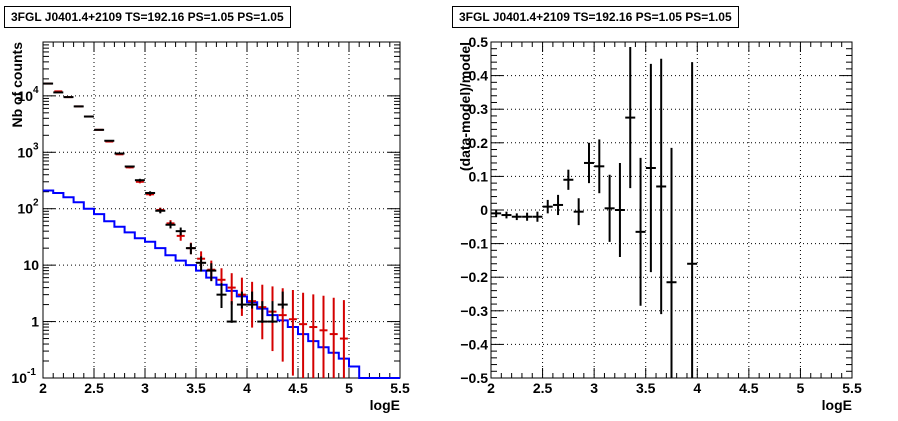 This screenshot has height=421, width=898. Describe the element at coordinates (484, 210) in the screenshot. I see `y-tick-label: 0` at that location.